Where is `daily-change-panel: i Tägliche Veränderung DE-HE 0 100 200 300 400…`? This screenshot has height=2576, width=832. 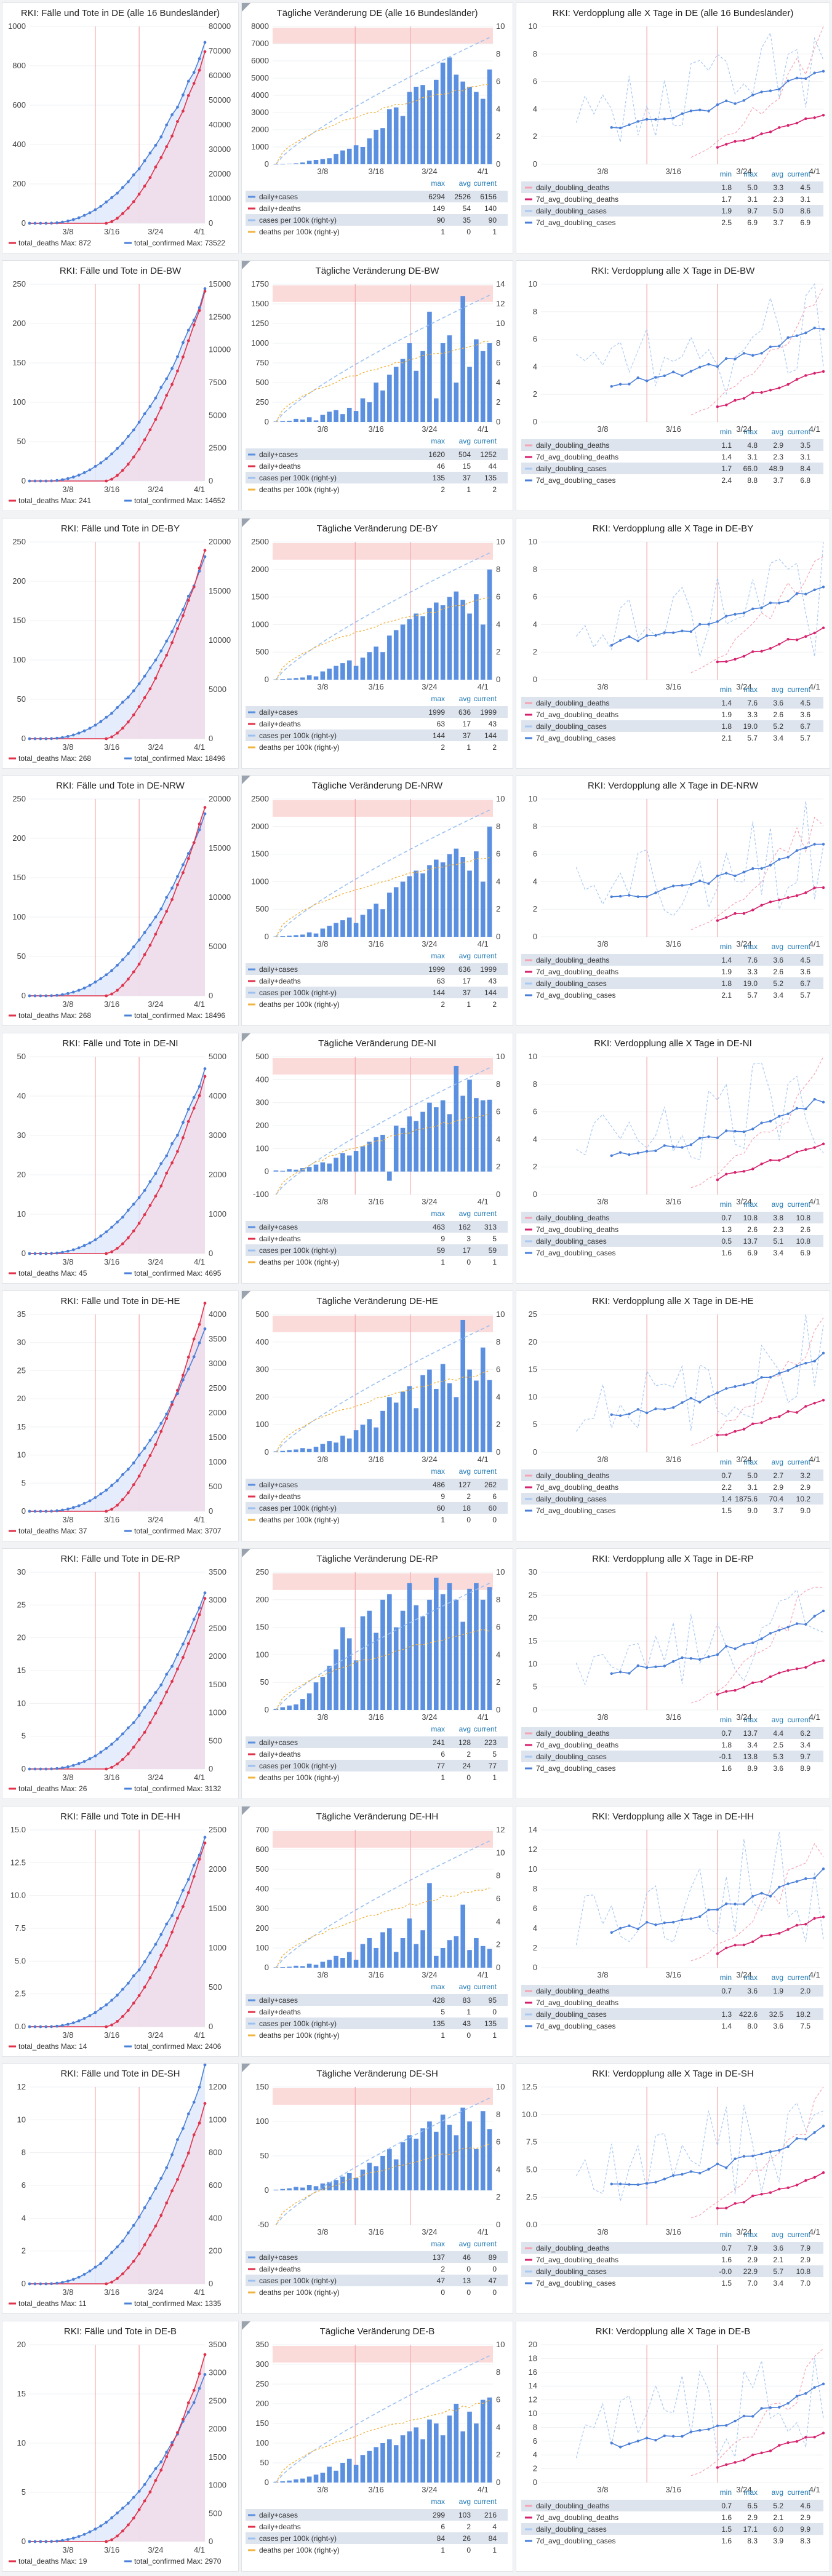 daily-change-panel: i Tägliche Veränderung DE-HE 0 100 200 300 400… is located at coordinates (377, 1415).